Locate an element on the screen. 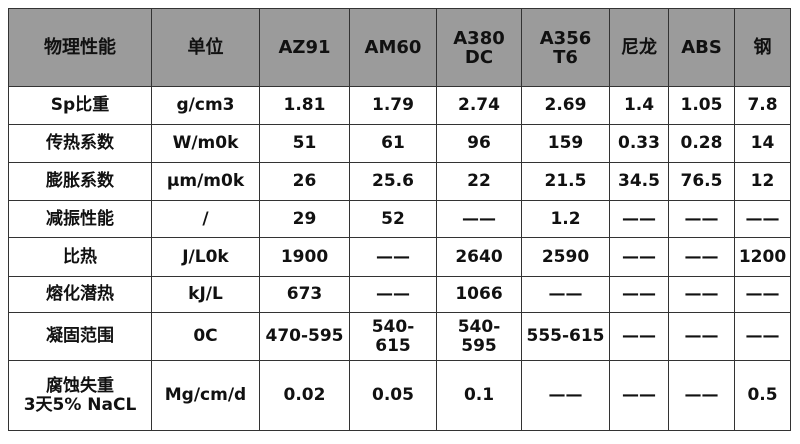 This screenshot has height=444, width=800. unit-cell: J/L0k is located at coordinates (205, 257).